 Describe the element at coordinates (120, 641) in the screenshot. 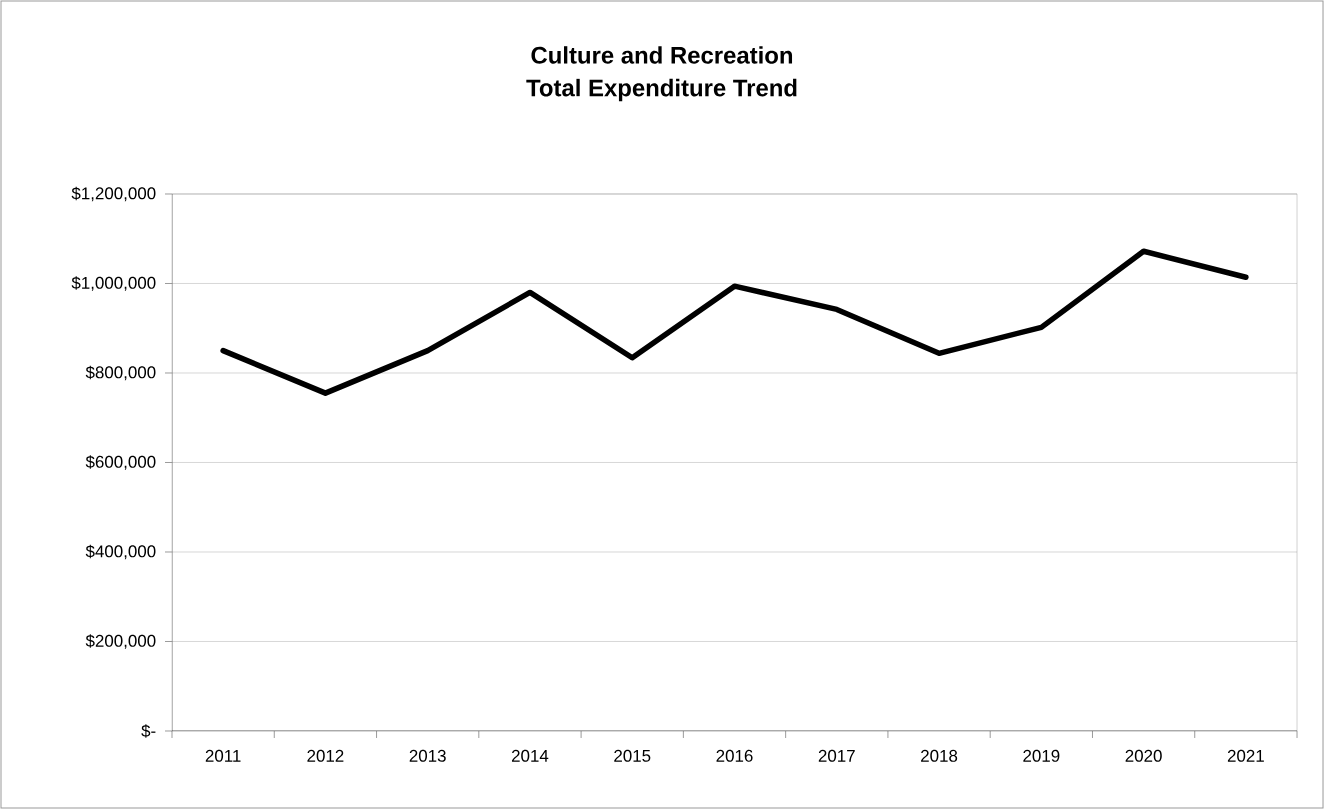

I see `y-tick-label: $200,000` at that location.